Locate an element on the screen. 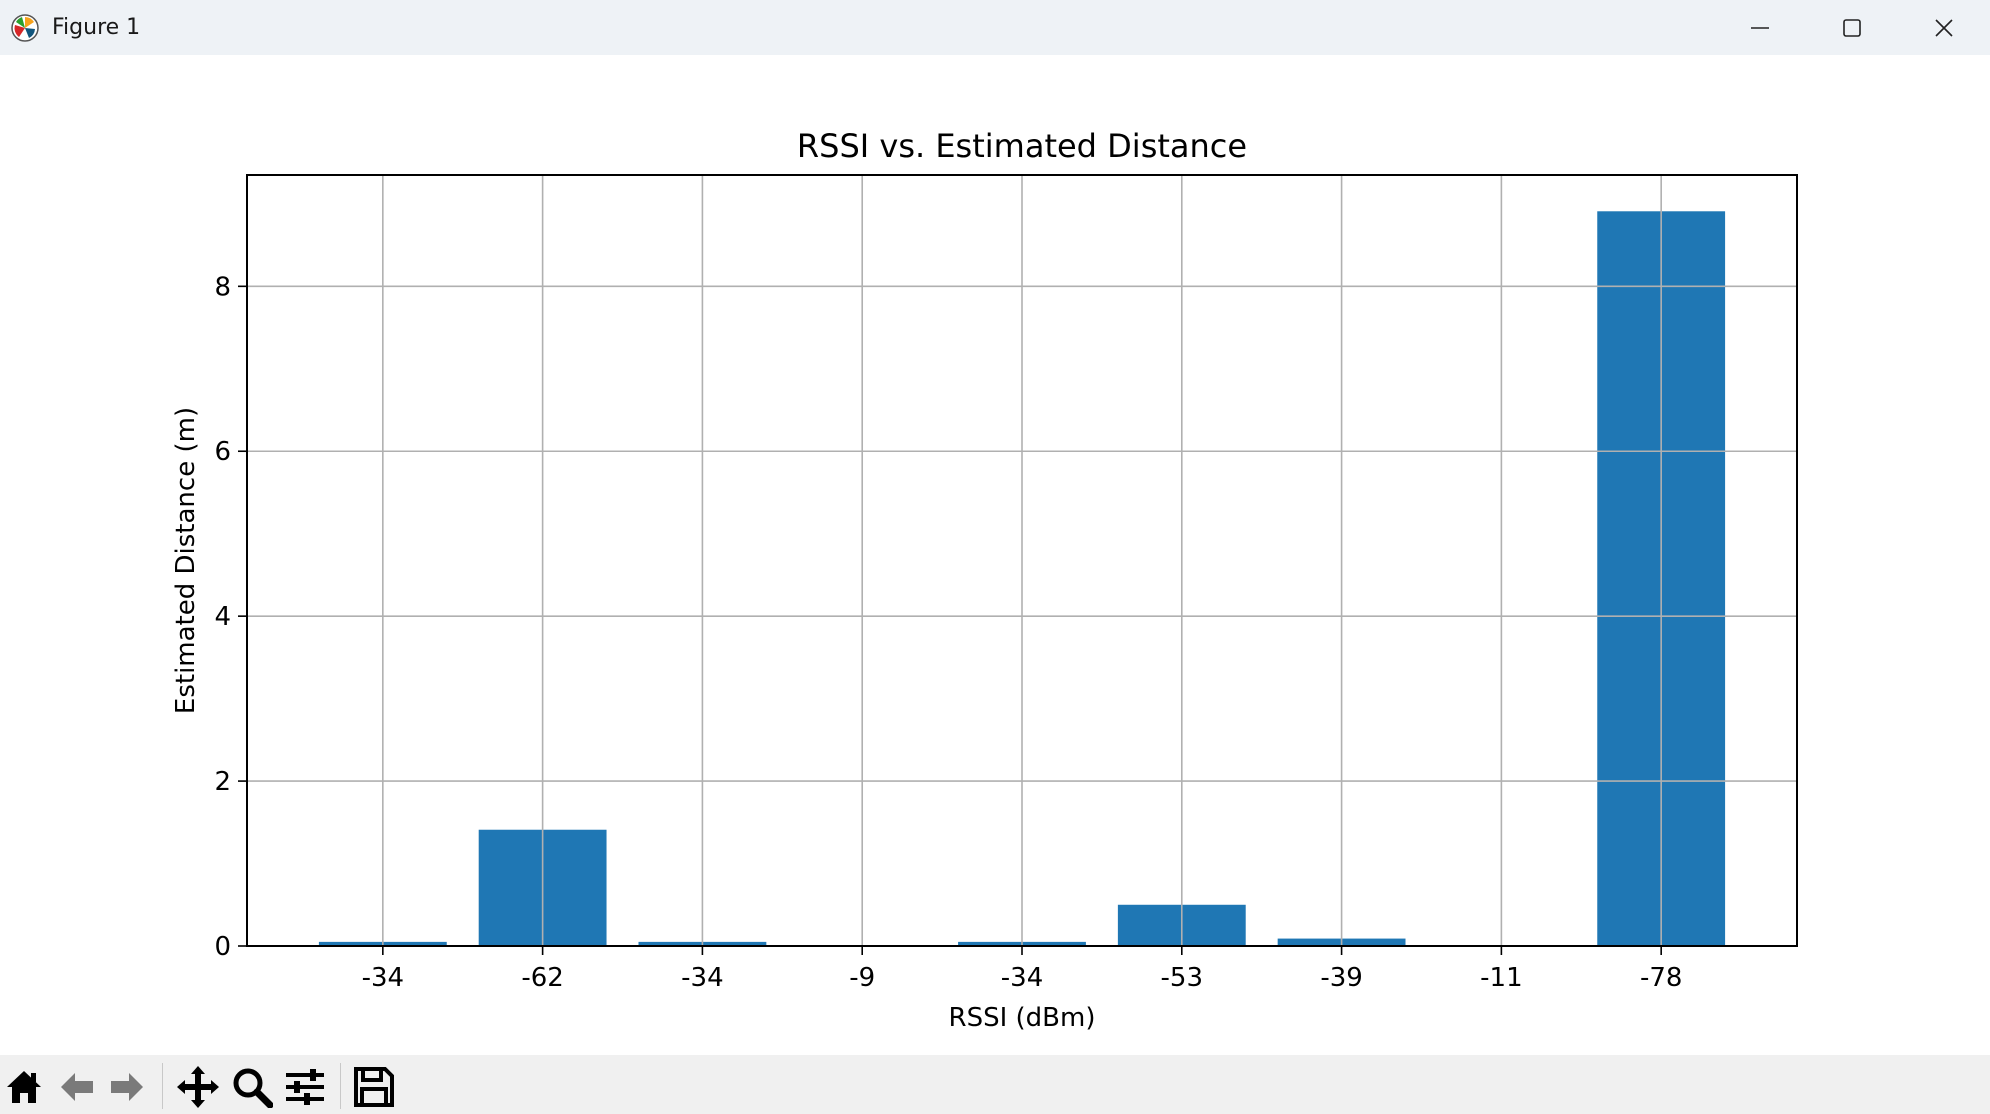 Image resolution: width=1990 pixels, height=1114 pixels. save-button is located at coordinates (374, 1087).